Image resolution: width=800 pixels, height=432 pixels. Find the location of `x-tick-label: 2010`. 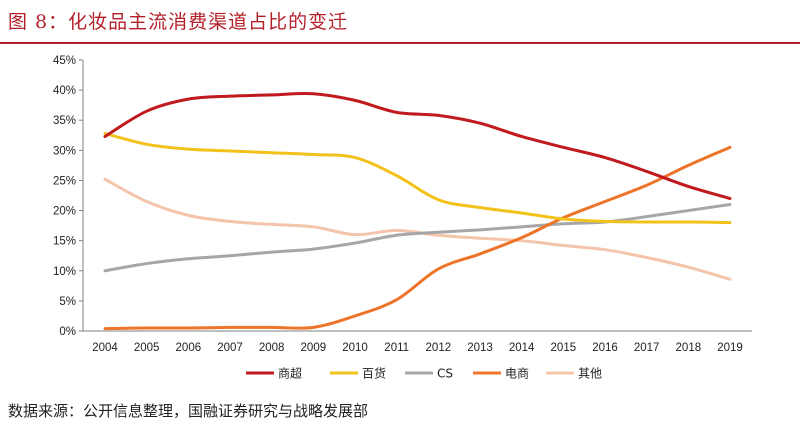

x-tick-label: 2010 is located at coordinates (355, 348).